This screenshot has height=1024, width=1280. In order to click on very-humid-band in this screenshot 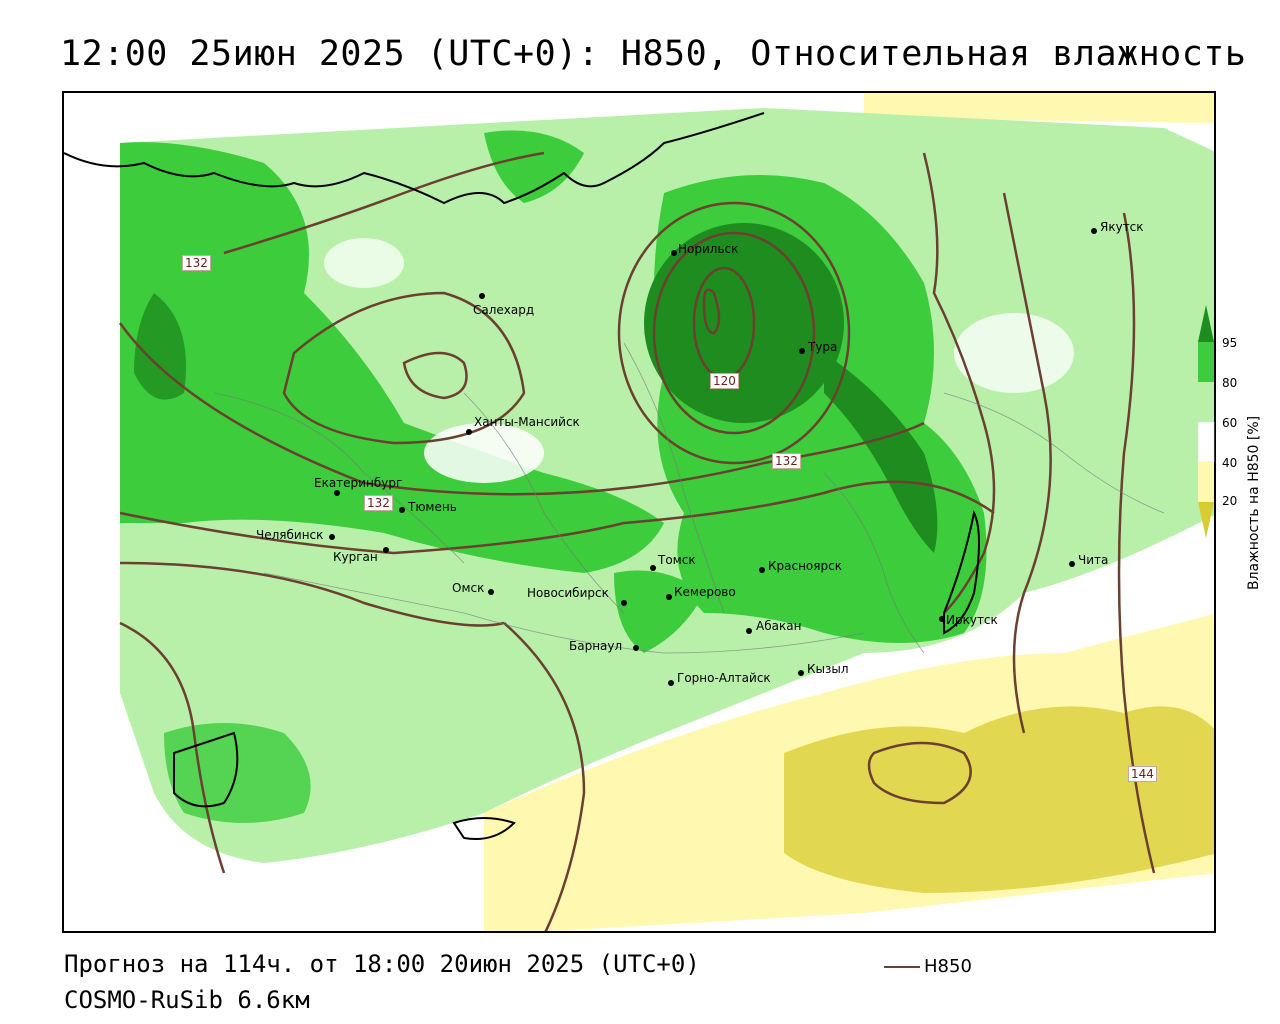, I will do `click(881, 453)`.